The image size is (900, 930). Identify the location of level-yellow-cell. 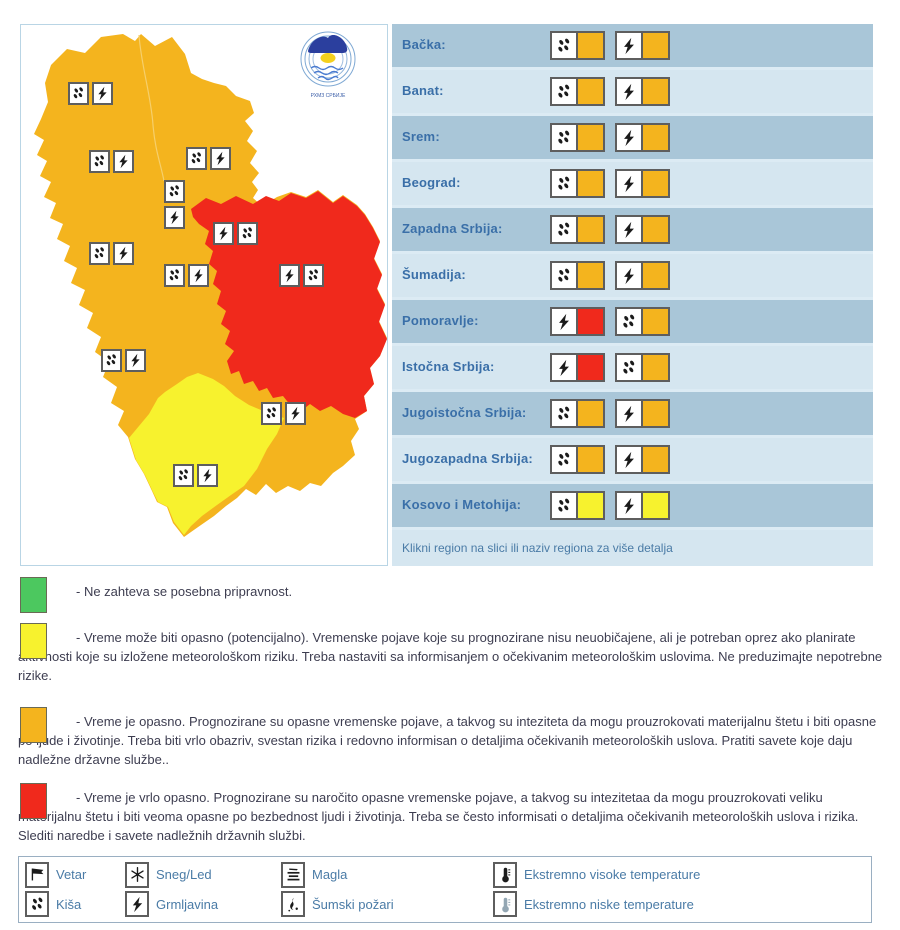
(590, 505).